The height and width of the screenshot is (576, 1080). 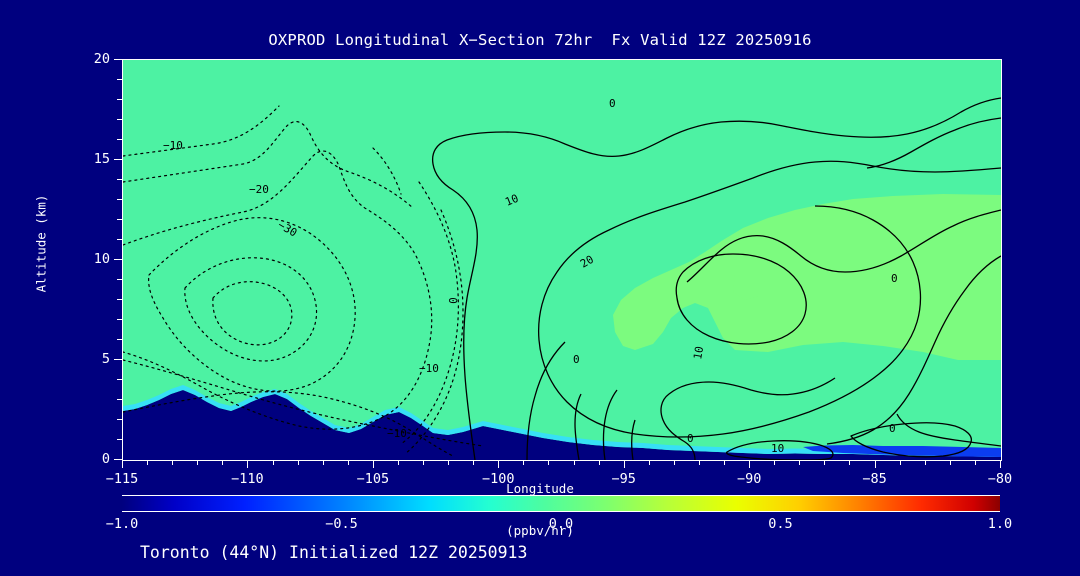 I want to click on colorbar-tick-label: 0.5, so click(x=780, y=524).